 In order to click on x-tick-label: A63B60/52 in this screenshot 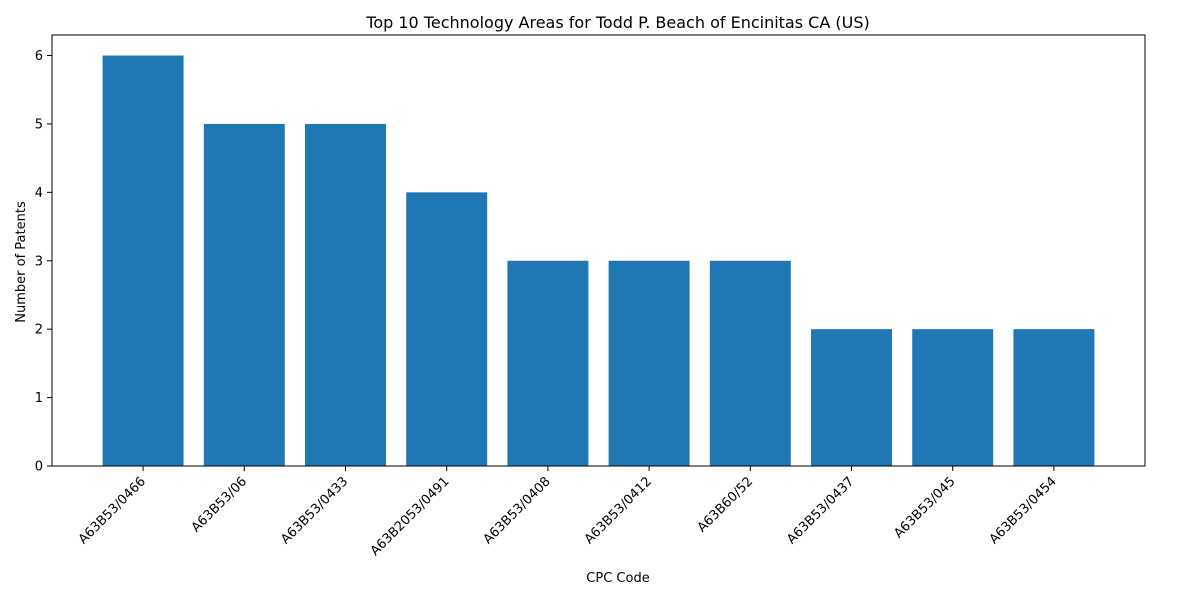, I will do `click(725, 504)`.